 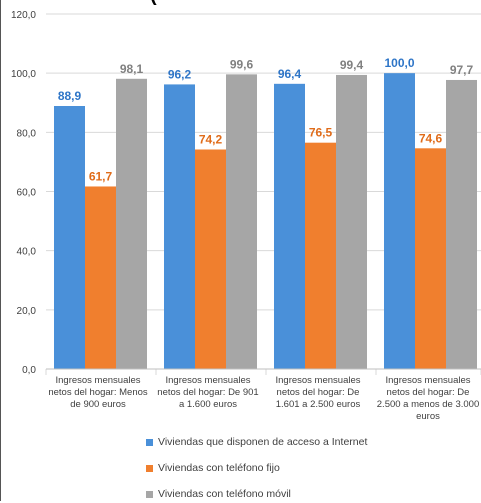 What do you see at coordinates (242, 64) in the screenshot?
I see `data-label: 99,6` at bounding box center [242, 64].